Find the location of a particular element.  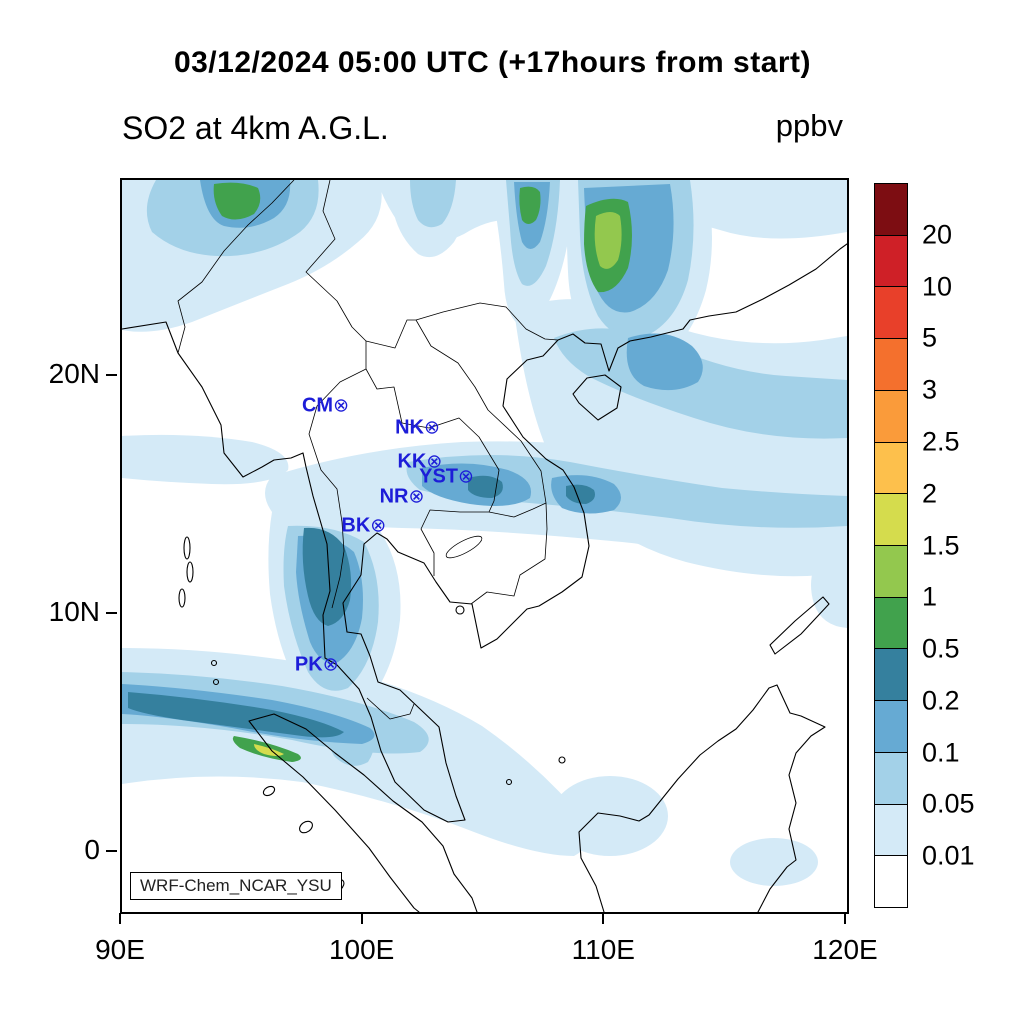

station-label: YST is located at coordinates (439, 476).